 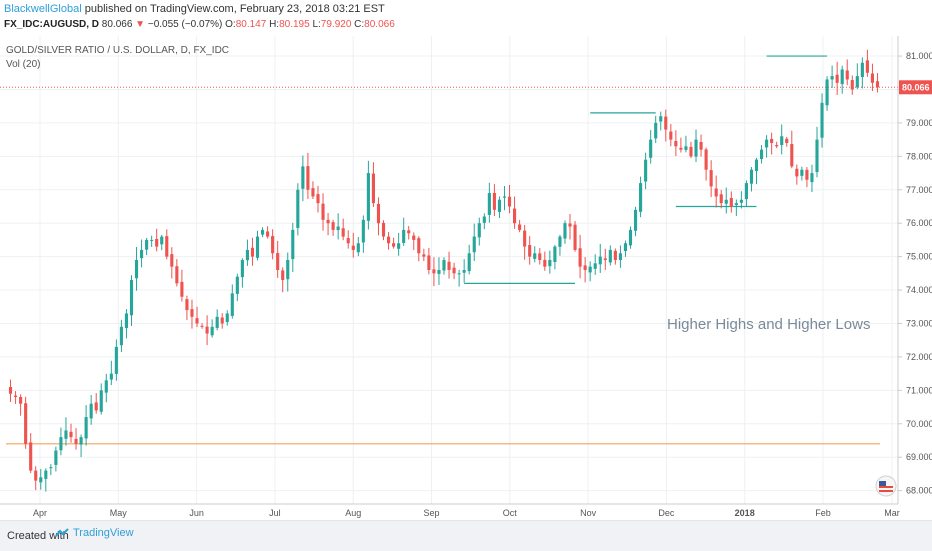 What do you see at coordinates (38, 536) in the screenshot?
I see `created-with-label: Created with` at bounding box center [38, 536].